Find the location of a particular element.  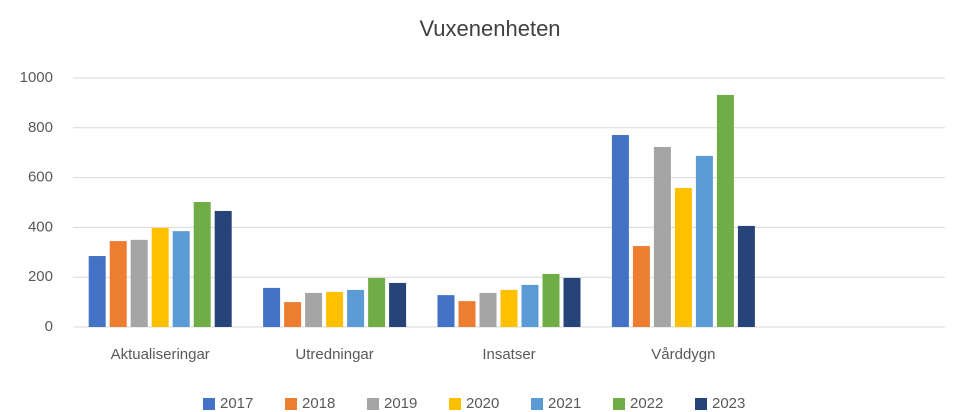

legend-label: 2020 is located at coordinates (482, 403).